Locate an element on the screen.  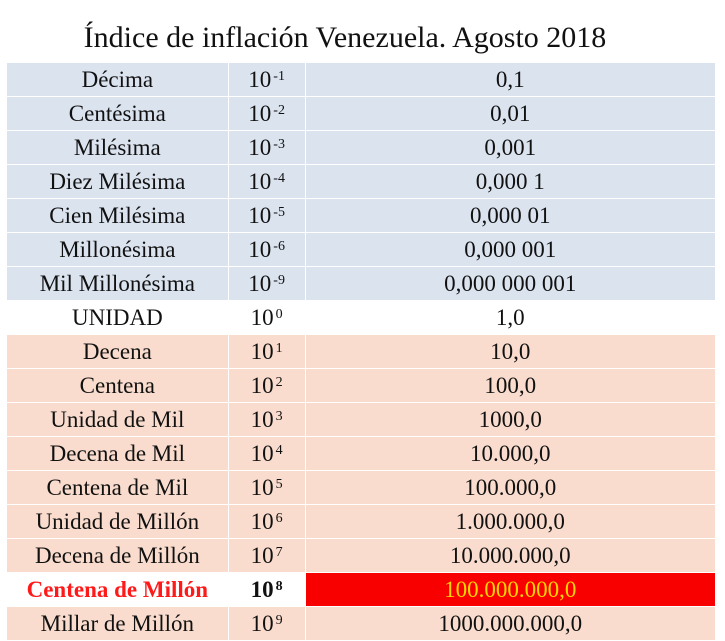
power-exponent: -6 is located at coordinates (279, 246).